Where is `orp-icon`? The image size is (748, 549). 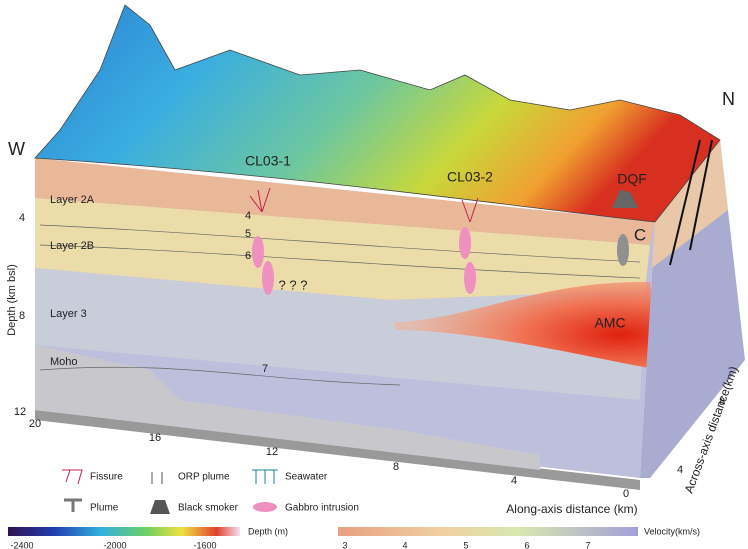
orp-icon is located at coordinates (157, 478).